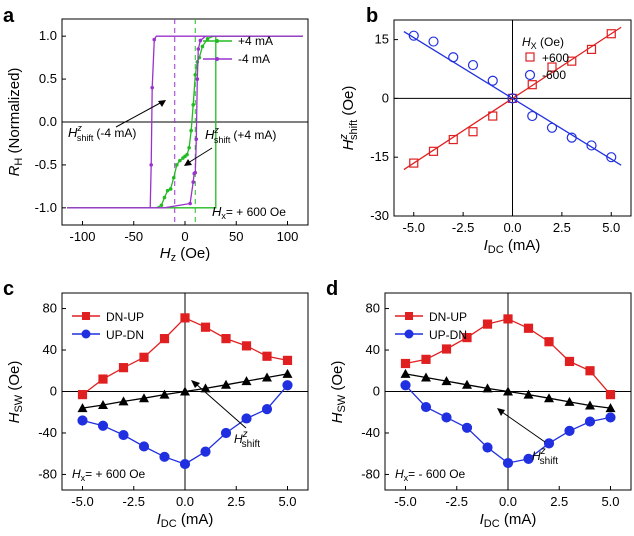 Image resolution: width=634 pixels, height=536 pixels. Describe the element at coordinates (530, 57) in the screenshot. I see `legend-marker-plus600` at that location.